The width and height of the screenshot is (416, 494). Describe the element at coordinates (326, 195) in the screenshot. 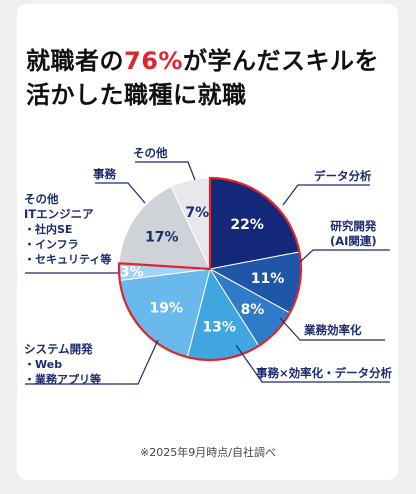

I see `leader-data-analysis` at that location.